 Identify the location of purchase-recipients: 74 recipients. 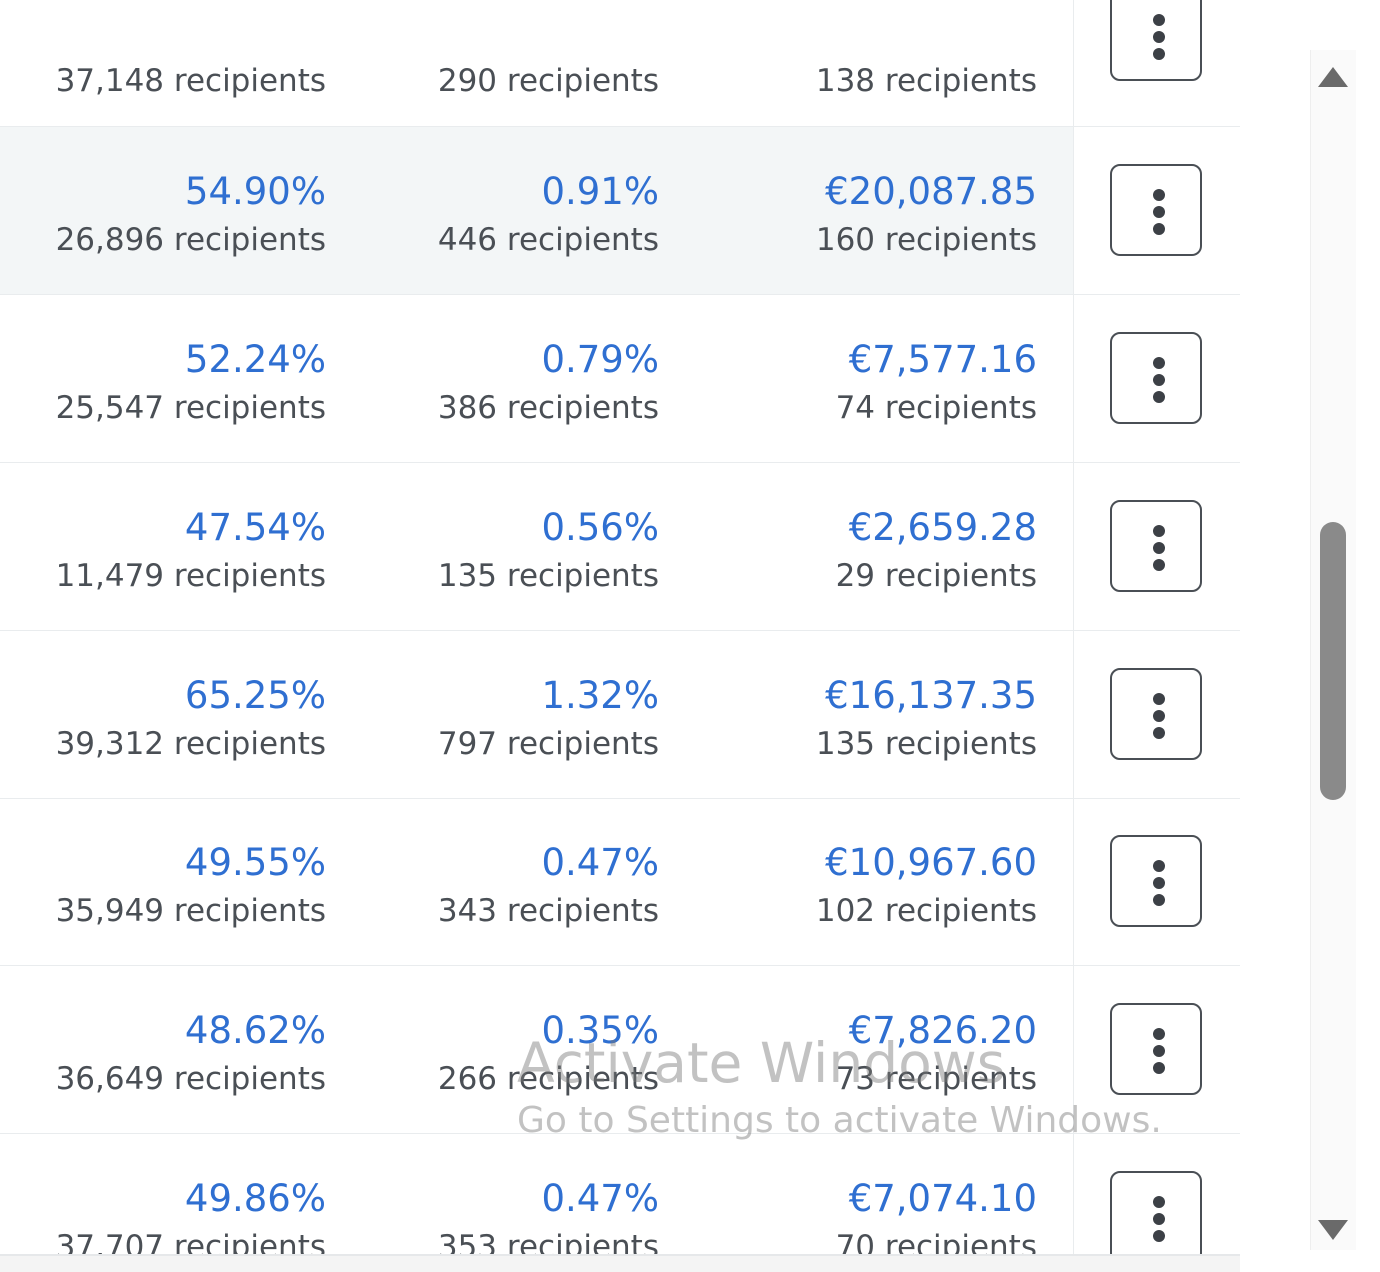
(936, 408).